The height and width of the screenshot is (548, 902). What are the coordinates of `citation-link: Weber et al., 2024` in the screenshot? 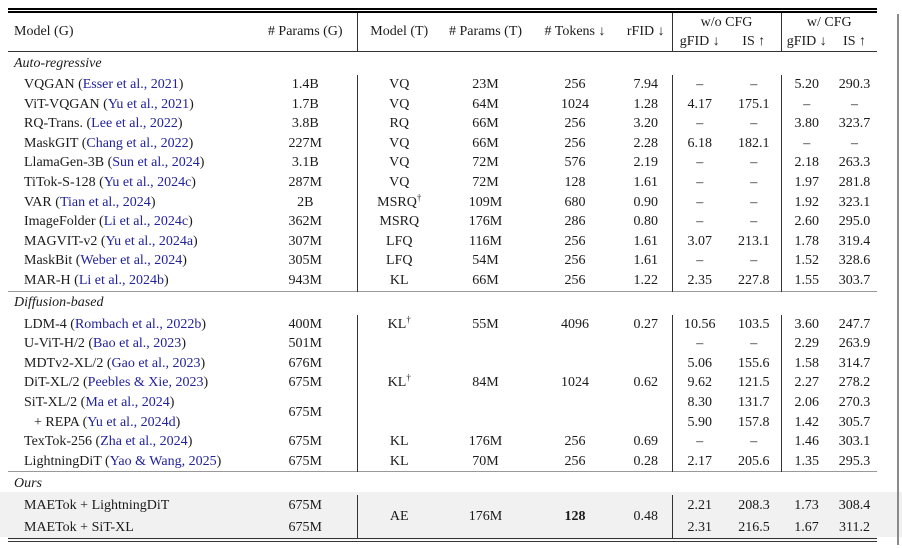 It's located at (131, 261).